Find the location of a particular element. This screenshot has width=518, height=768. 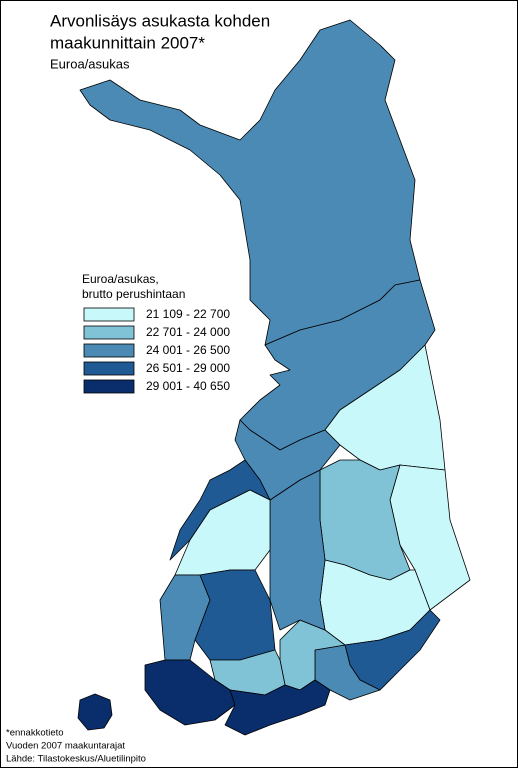

legend-label: 21 109 - 22 700 is located at coordinates (188, 314).